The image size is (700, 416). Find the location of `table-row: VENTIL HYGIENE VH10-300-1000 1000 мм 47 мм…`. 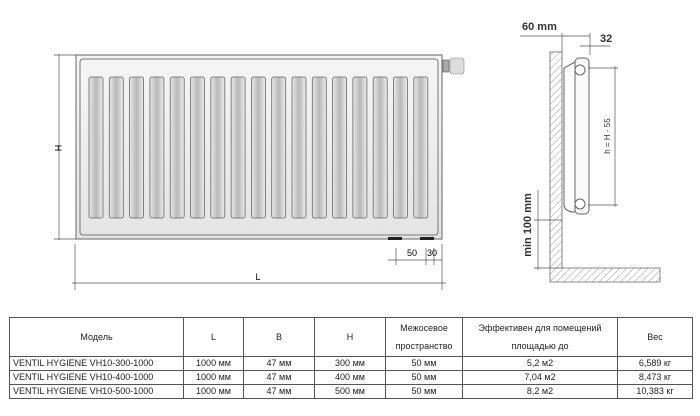

table-row: VENTIL HYGIENE VH10-300-1000 1000 мм 47 мм… is located at coordinates (351, 363).